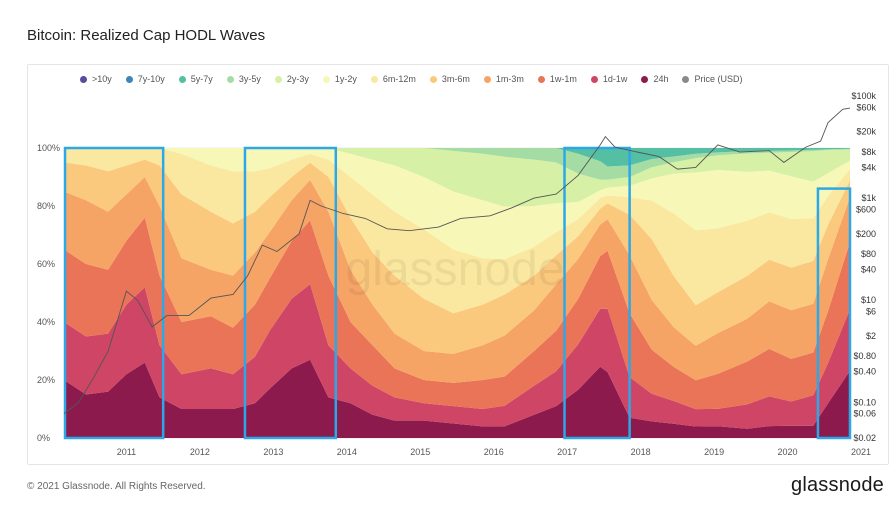 This screenshot has width=896, height=519. What do you see at coordinates (46, 206) in the screenshot?
I see `y-tick-label-left: 80%` at bounding box center [46, 206].